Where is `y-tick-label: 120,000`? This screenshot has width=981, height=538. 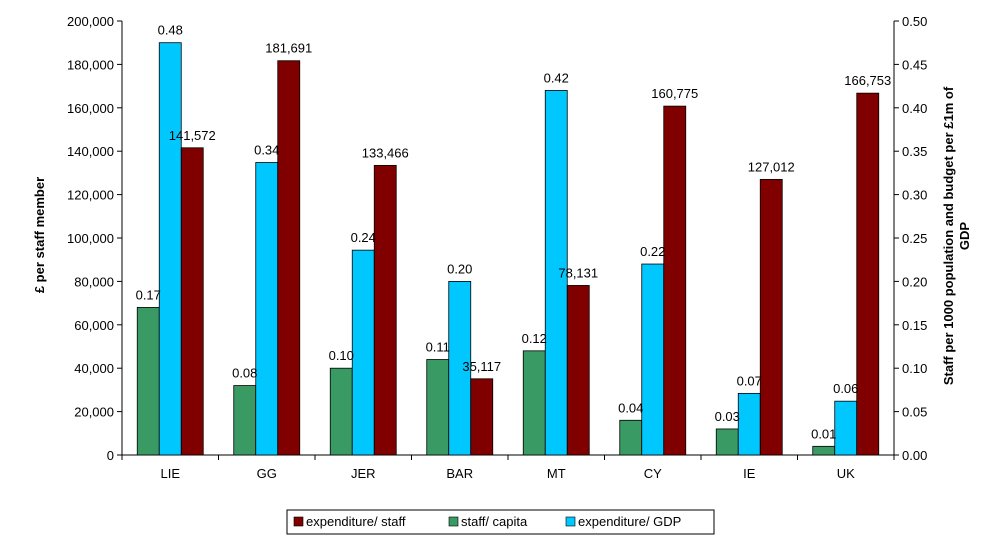 y-tick-label: 120,000 is located at coordinates (90, 195).